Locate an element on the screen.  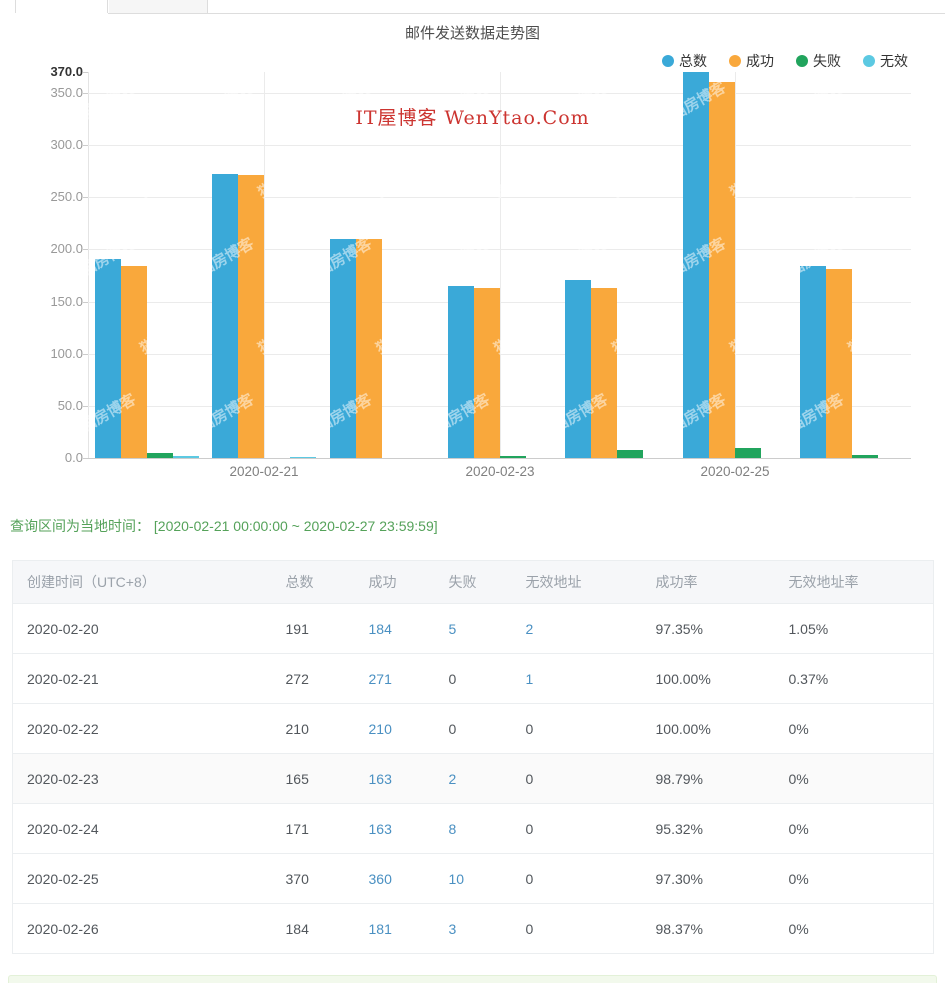
bar-总数-2020-02-25 is located at coordinates (696, 265).